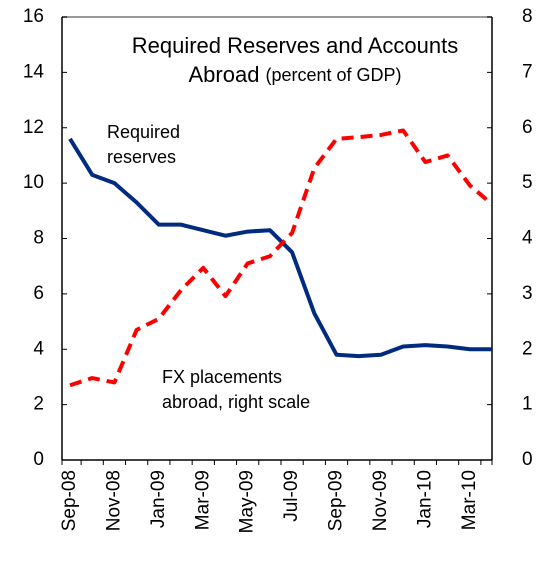 Image resolution: width=552 pixels, height=571 pixels. Describe the element at coordinates (380, 500) in the screenshot. I see `x-tick-label: Nov-09` at that location.